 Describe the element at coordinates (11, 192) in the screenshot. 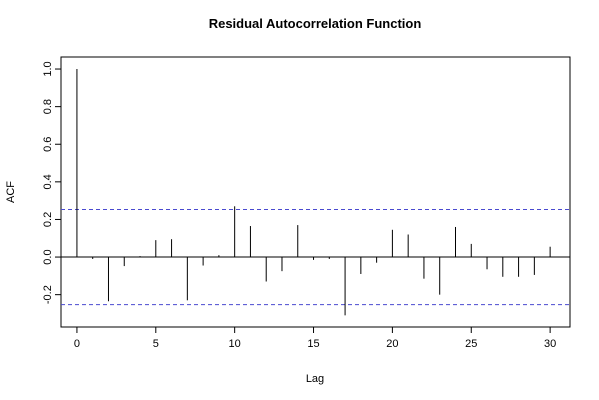

I see `y-axis-label: ACF` at that location.